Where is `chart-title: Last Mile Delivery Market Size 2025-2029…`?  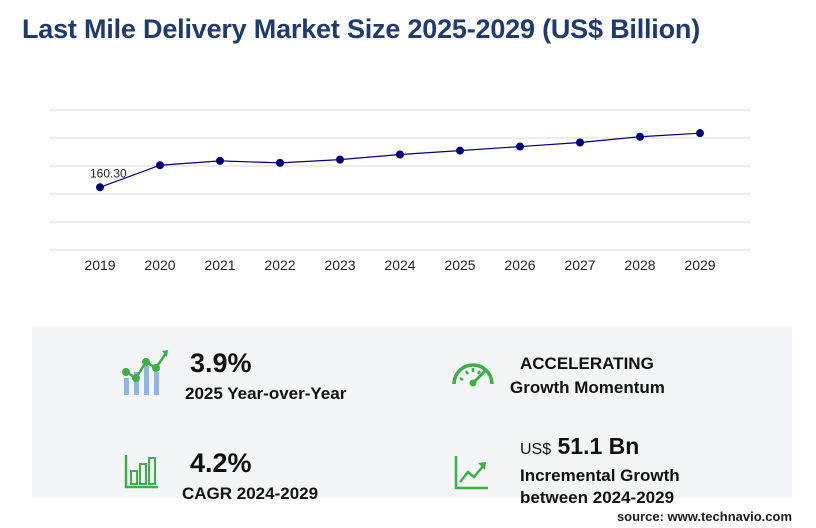
chart-title: Last Mile Delivery Market Size 2025-2029… is located at coordinates (361, 29).